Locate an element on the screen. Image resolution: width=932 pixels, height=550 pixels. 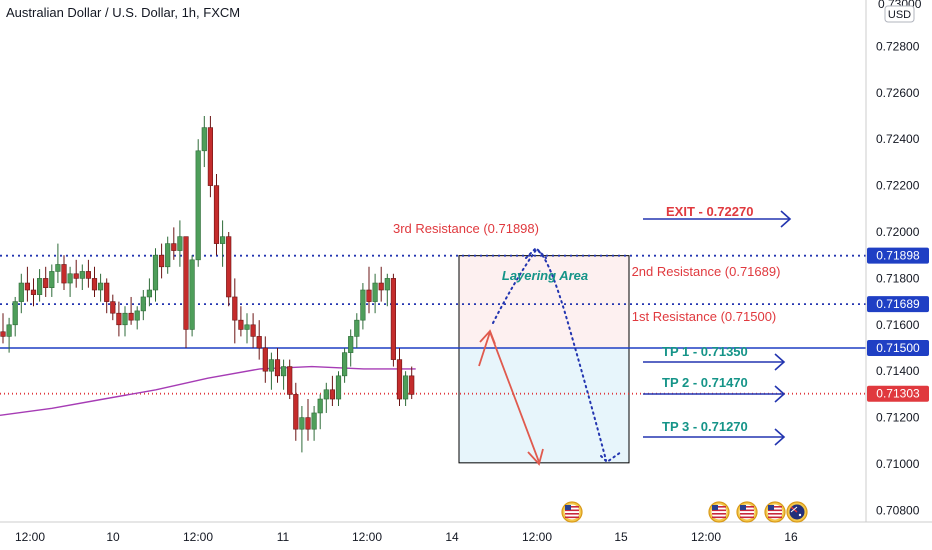
tp2-label: TP 2 - 0.71470 is located at coordinates (705, 382).